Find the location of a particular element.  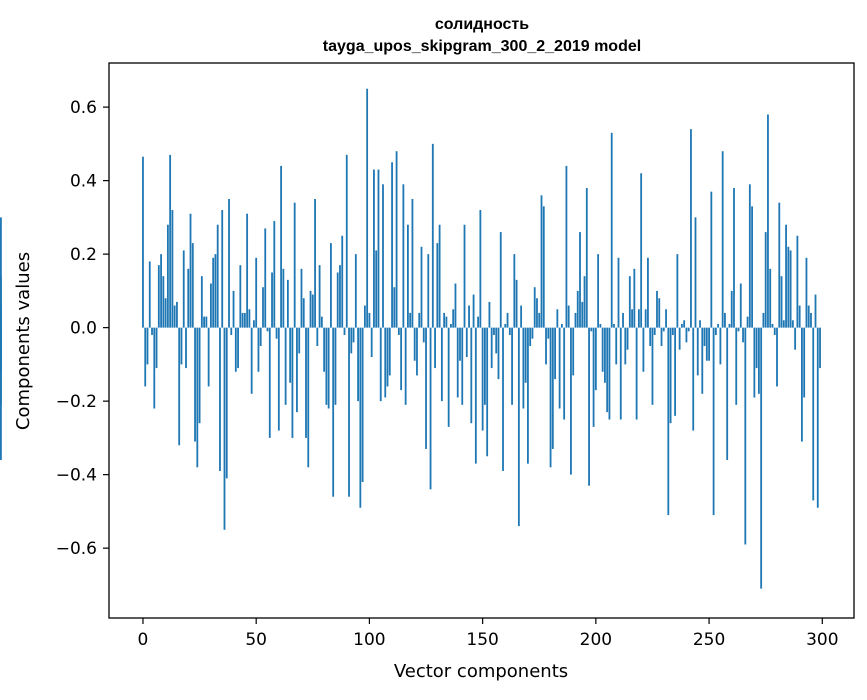

y-tick-label: −0.2 is located at coordinates (76, 402).